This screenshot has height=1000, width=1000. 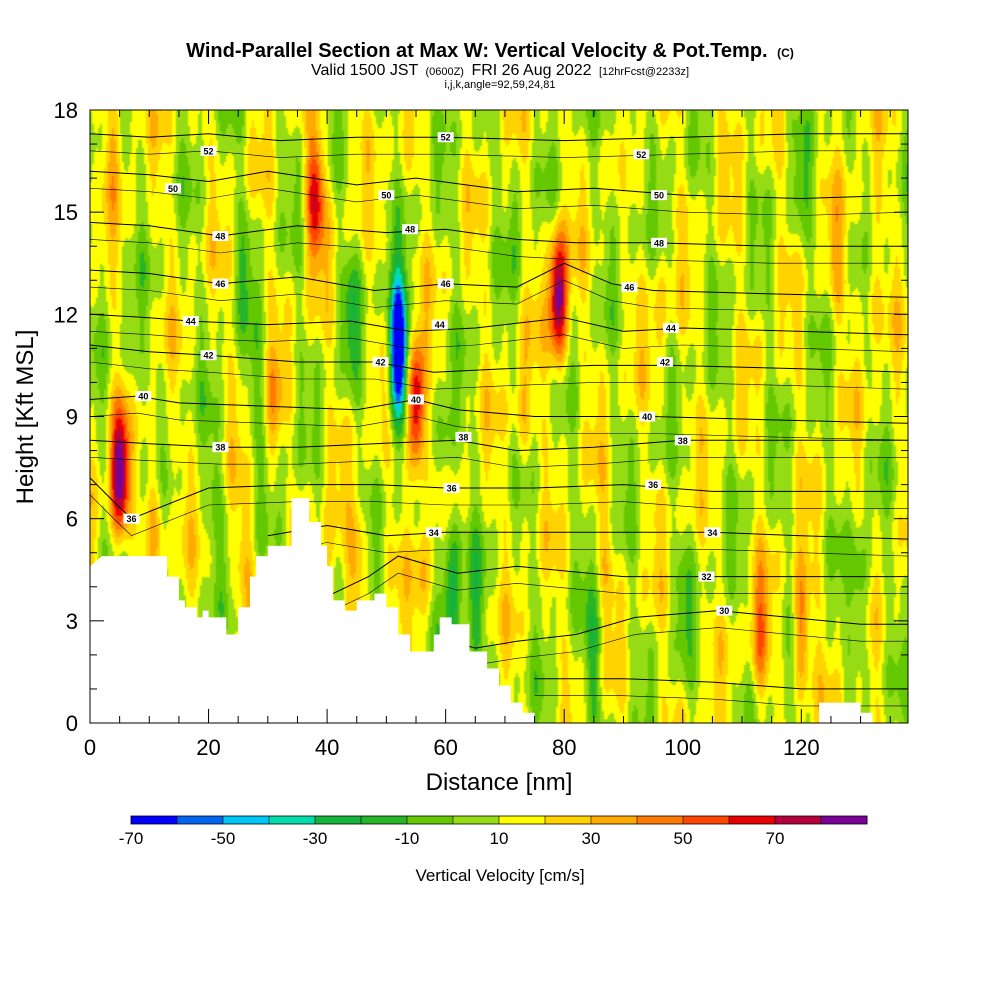 What do you see at coordinates (785, 53) in the screenshot?
I see `title-suffix: (C)` at bounding box center [785, 53].